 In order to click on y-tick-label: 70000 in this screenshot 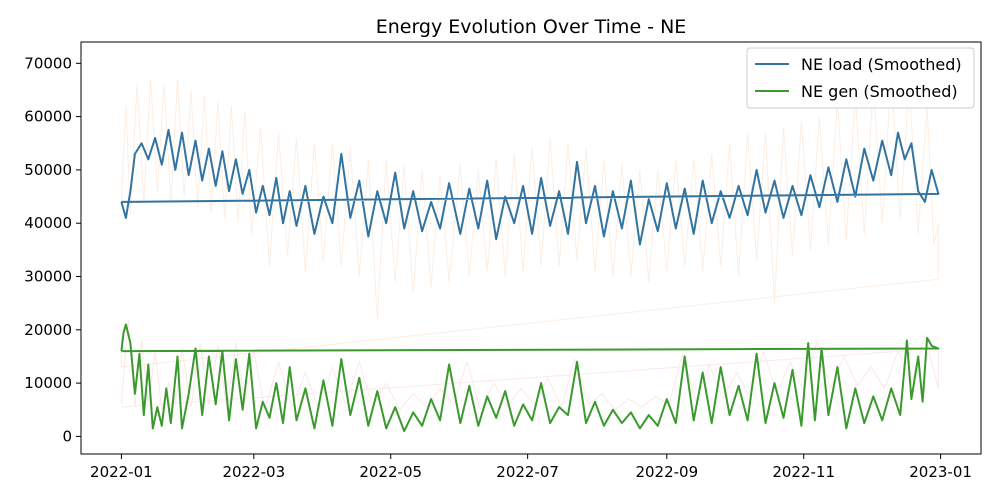, I will do `click(48, 63)`.